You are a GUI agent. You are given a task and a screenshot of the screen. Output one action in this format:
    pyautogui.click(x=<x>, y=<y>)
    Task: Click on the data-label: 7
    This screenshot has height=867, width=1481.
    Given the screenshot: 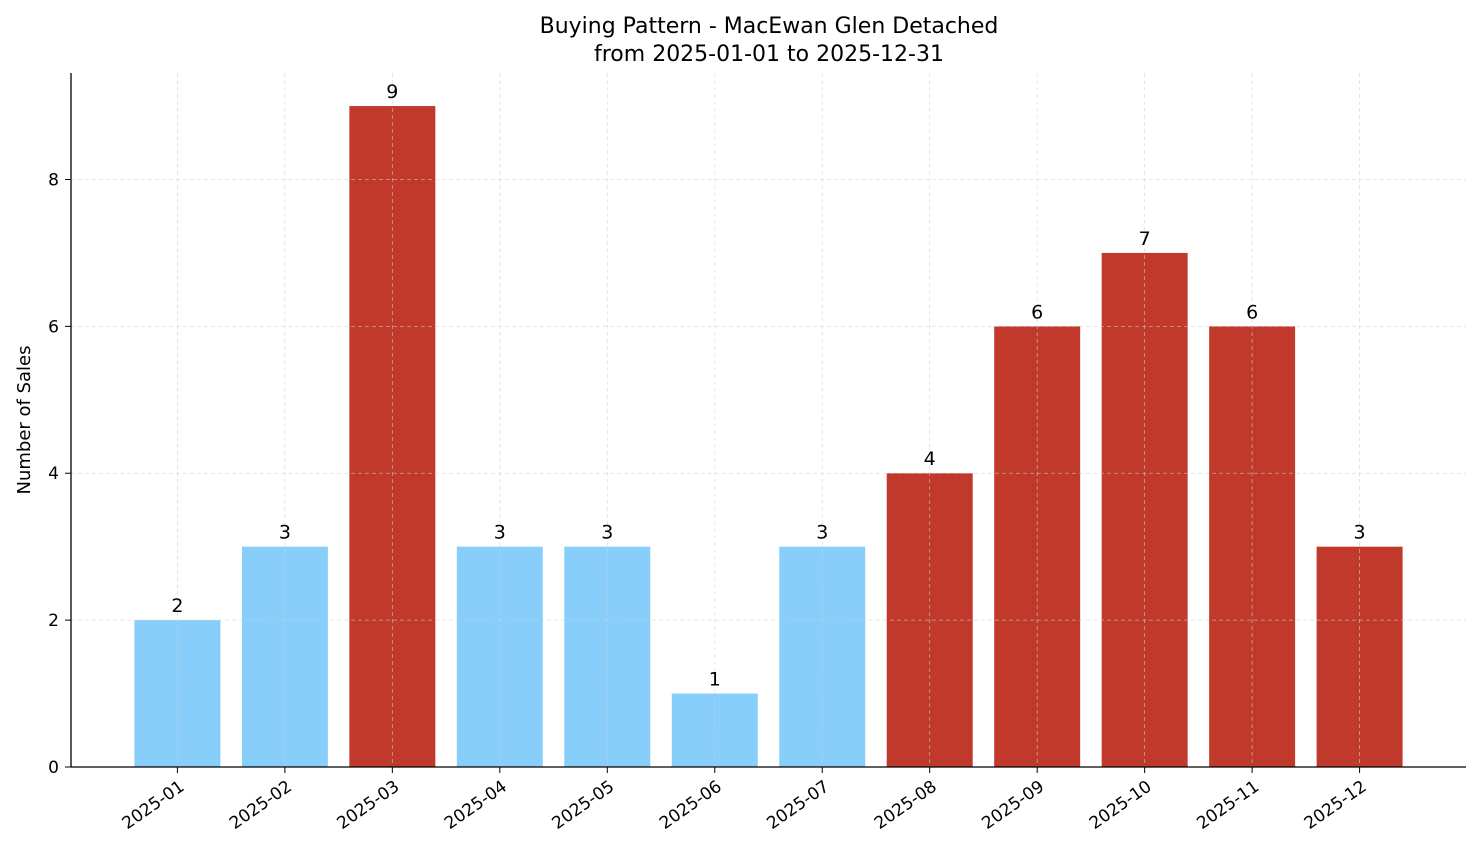 What is the action you would take?
    pyautogui.click(x=1145, y=239)
    